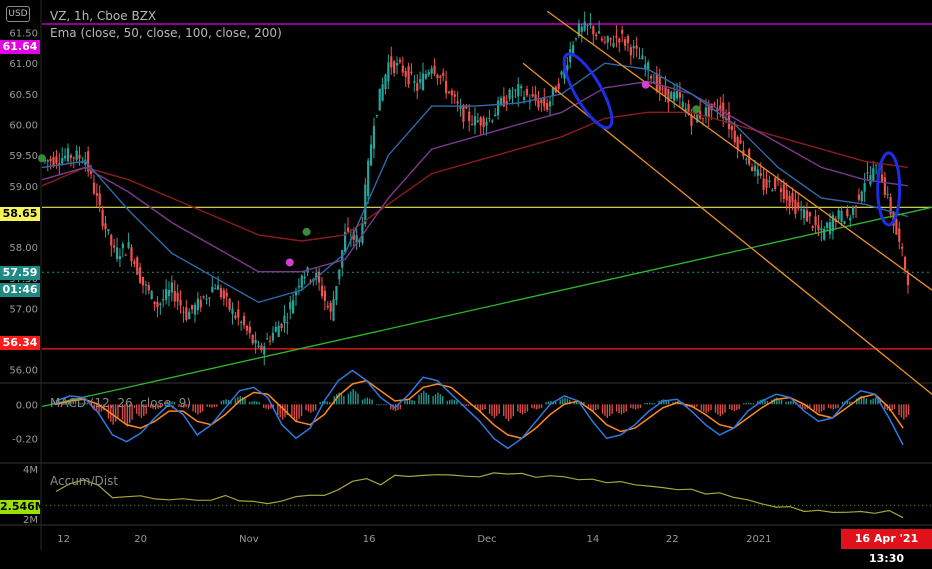  Describe the element at coordinates (289, 262) in the screenshot. I see `ema-cross-marker` at that location.